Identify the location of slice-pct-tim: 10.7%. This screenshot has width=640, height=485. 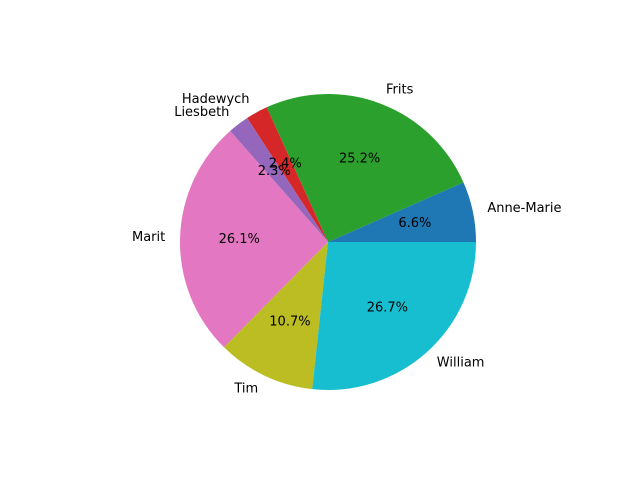
(289, 322).